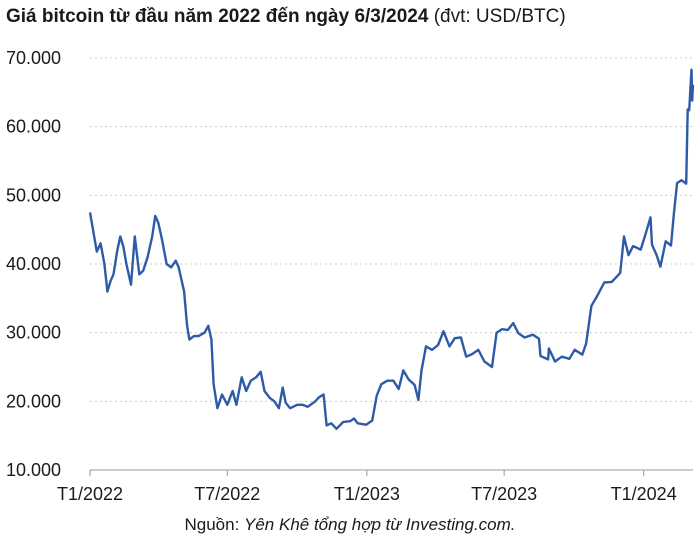  I want to click on y-tick-label: 20.000, so click(33, 401).